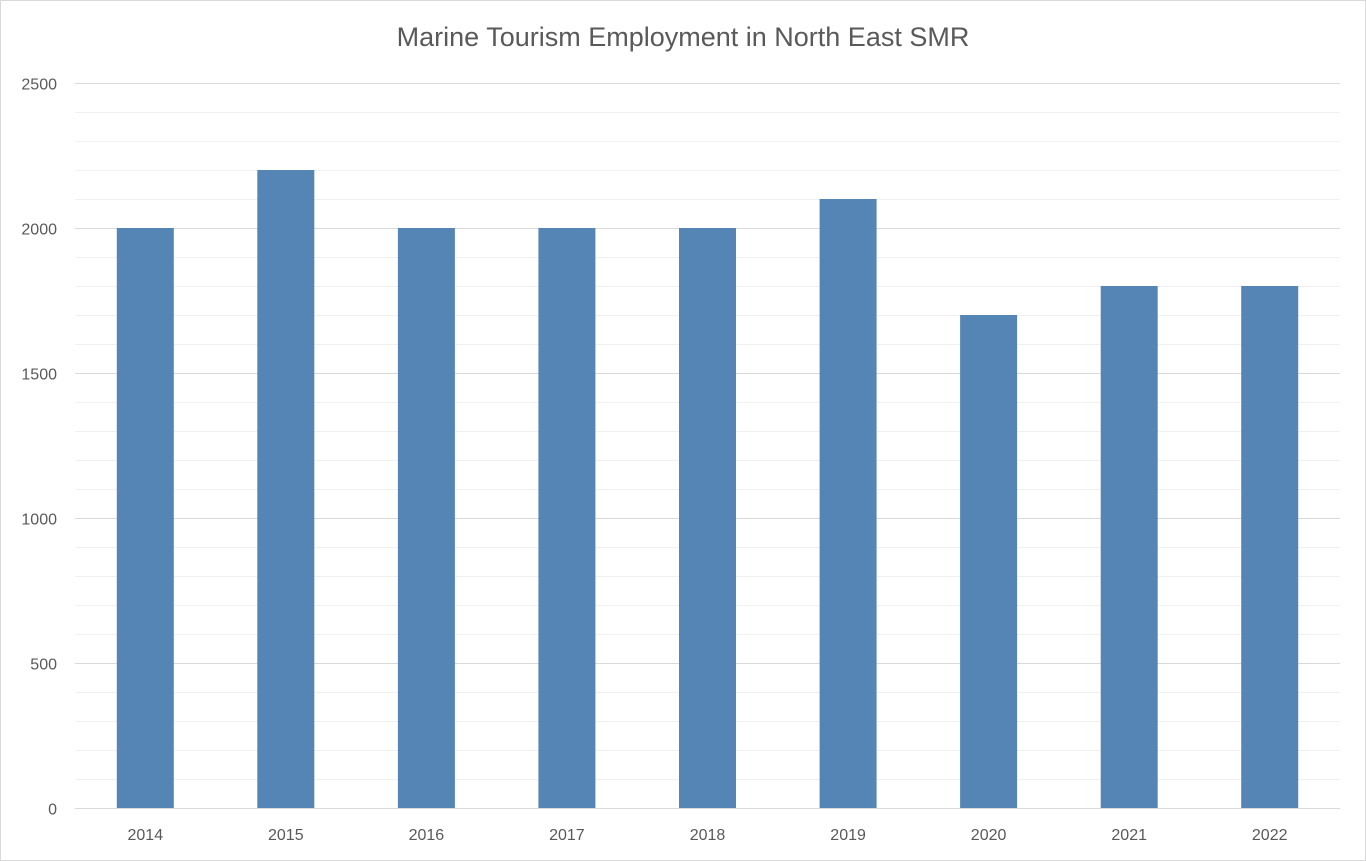 The width and height of the screenshot is (1366, 861). What do you see at coordinates (567, 835) in the screenshot?
I see `x-tick-label: 2017` at bounding box center [567, 835].